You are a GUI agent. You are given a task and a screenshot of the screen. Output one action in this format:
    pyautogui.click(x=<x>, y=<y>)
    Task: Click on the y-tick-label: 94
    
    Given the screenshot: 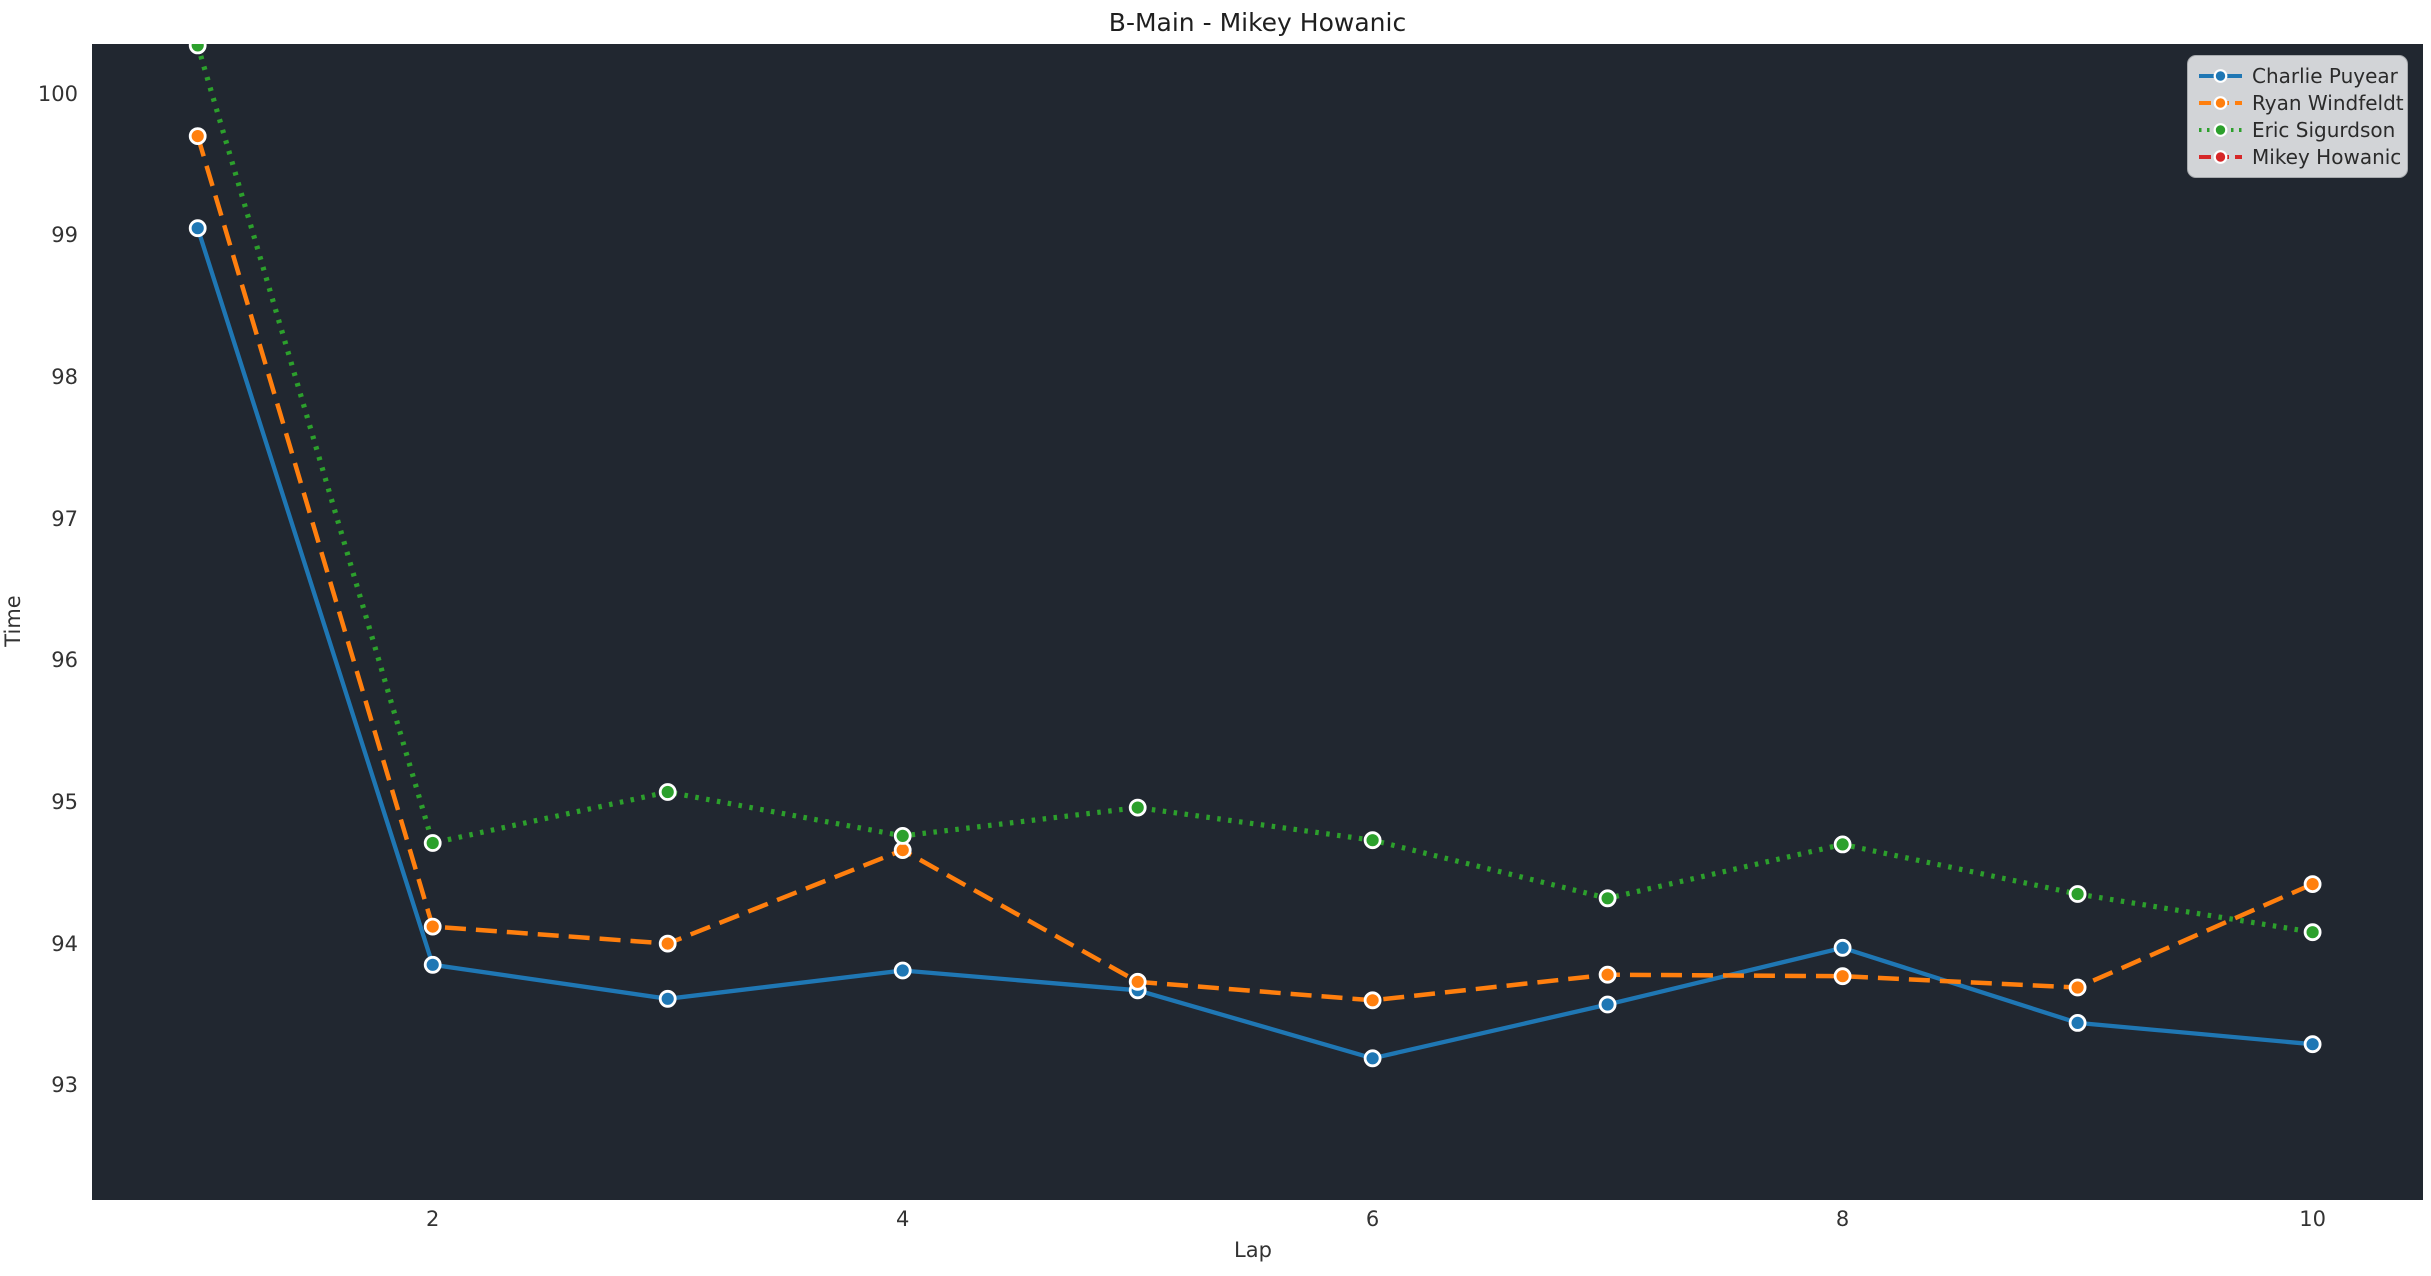 What is the action you would take?
    pyautogui.click(x=64, y=943)
    